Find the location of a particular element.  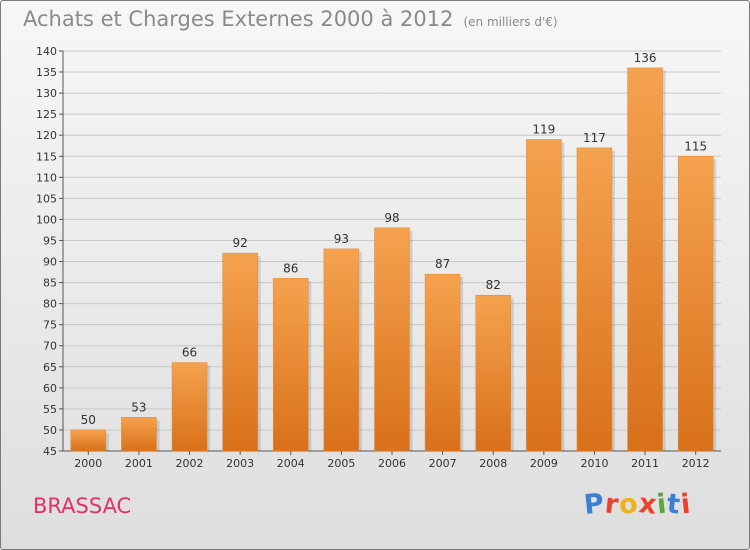

y-tick-label: 60 is located at coordinates (50, 388).